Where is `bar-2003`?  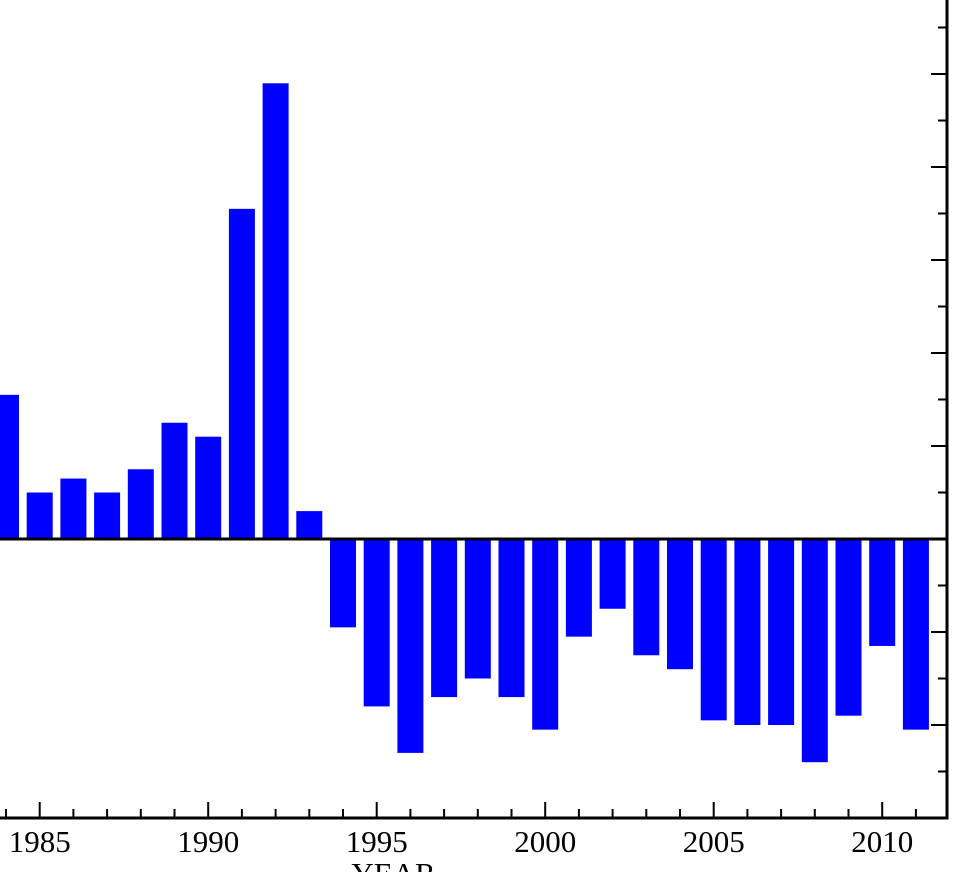
bar-2003 is located at coordinates (646, 597).